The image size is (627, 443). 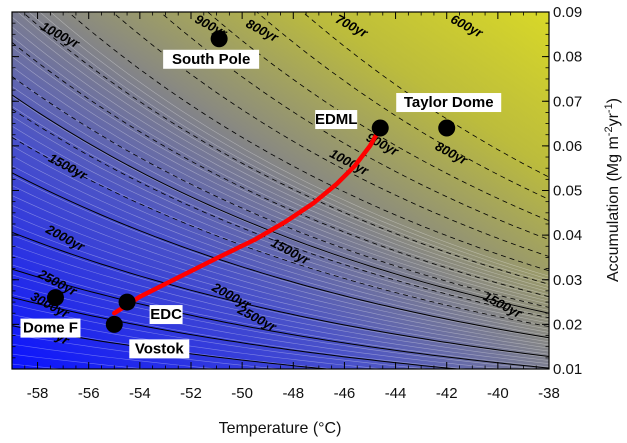 What do you see at coordinates (38, 393) in the screenshot?
I see `x-tick-label: -58` at bounding box center [38, 393].